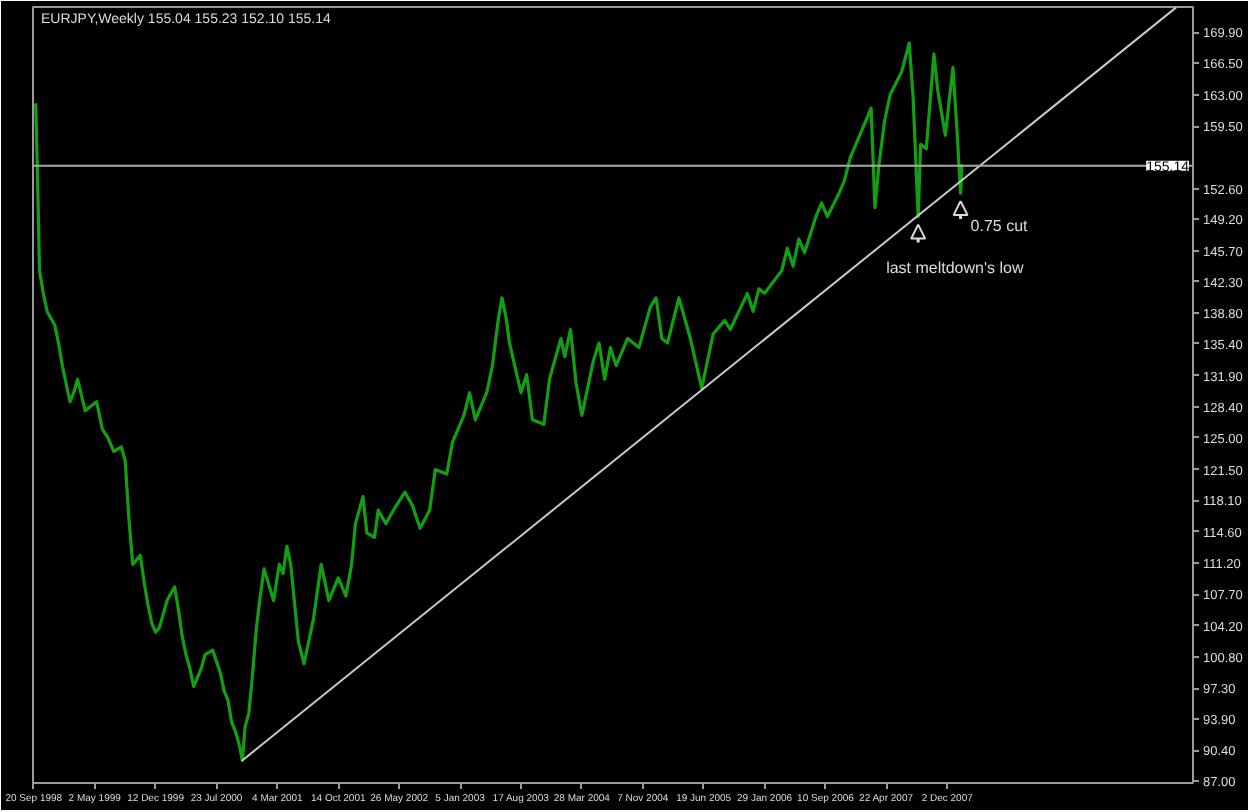  Describe the element at coordinates (955, 267) in the screenshot. I see `annotation: last meltdown's low` at that location.